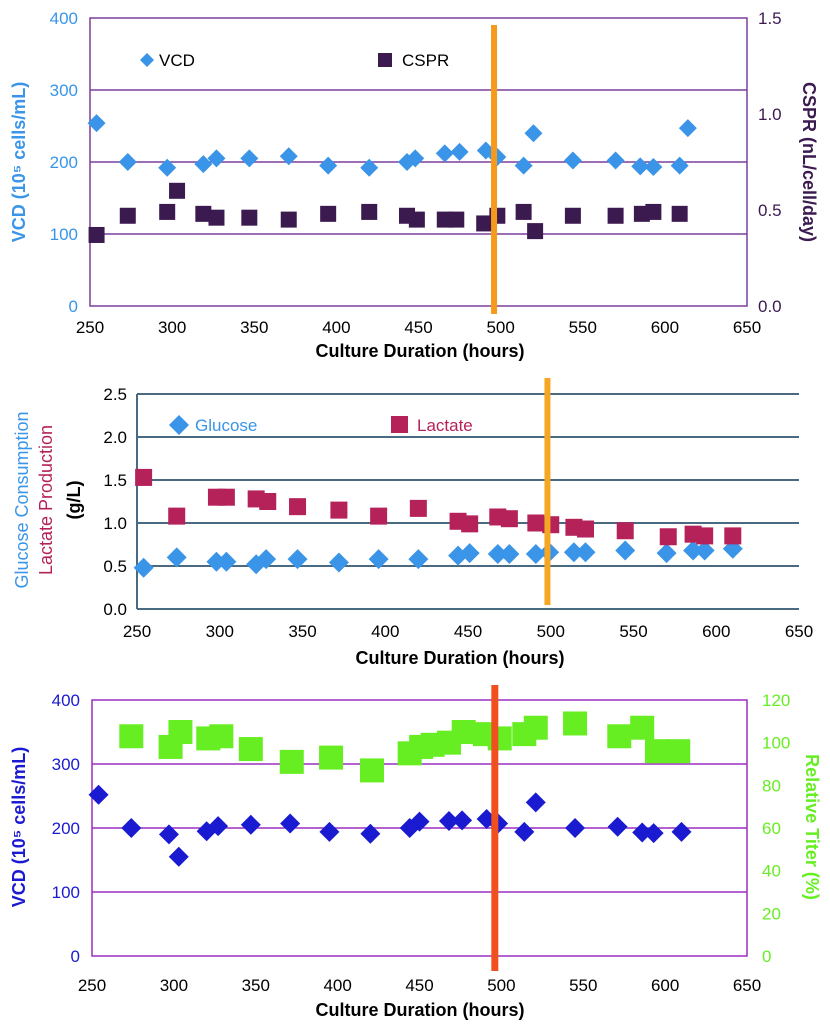 The height and width of the screenshot is (1024, 830). What do you see at coordinates (177, 60) in the screenshot?
I see `legend-vcd-label: VCD` at bounding box center [177, 60].